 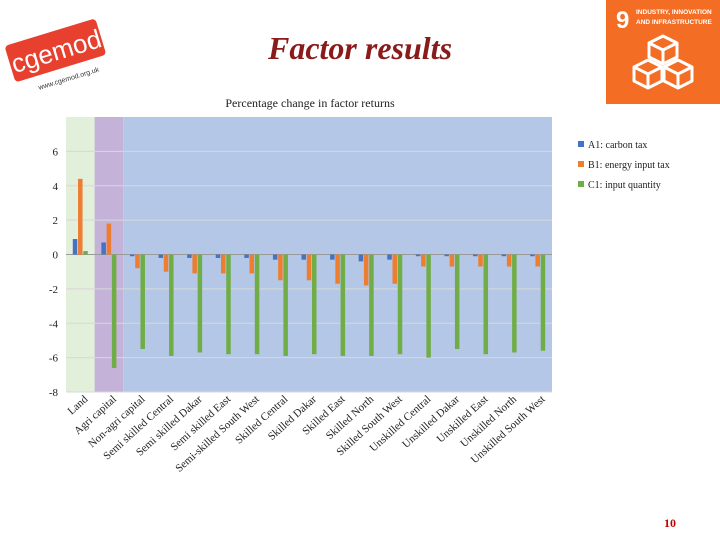 I want to click on legend-label: C1: input quantity, so click(x=624, y=185).